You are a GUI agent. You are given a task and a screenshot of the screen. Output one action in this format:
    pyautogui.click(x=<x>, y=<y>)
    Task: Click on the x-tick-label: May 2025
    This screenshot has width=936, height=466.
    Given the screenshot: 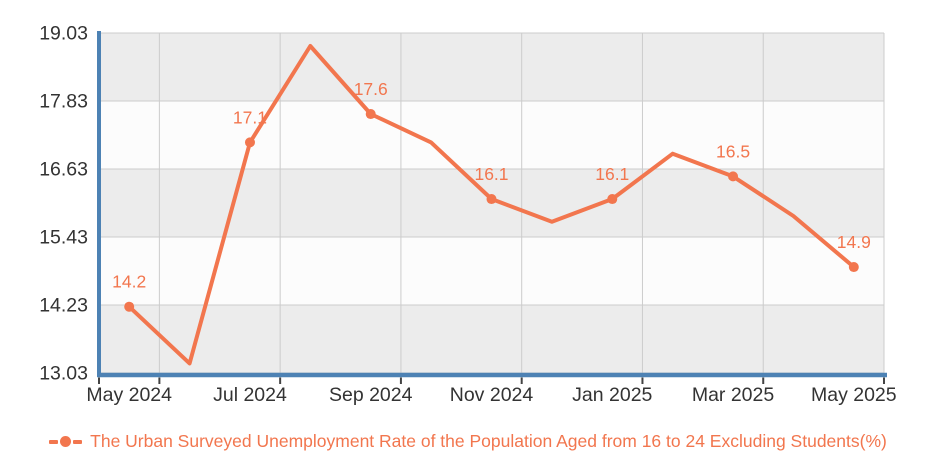 What is the action you would take?
    pyautogui.click(x=854, y=395)
    